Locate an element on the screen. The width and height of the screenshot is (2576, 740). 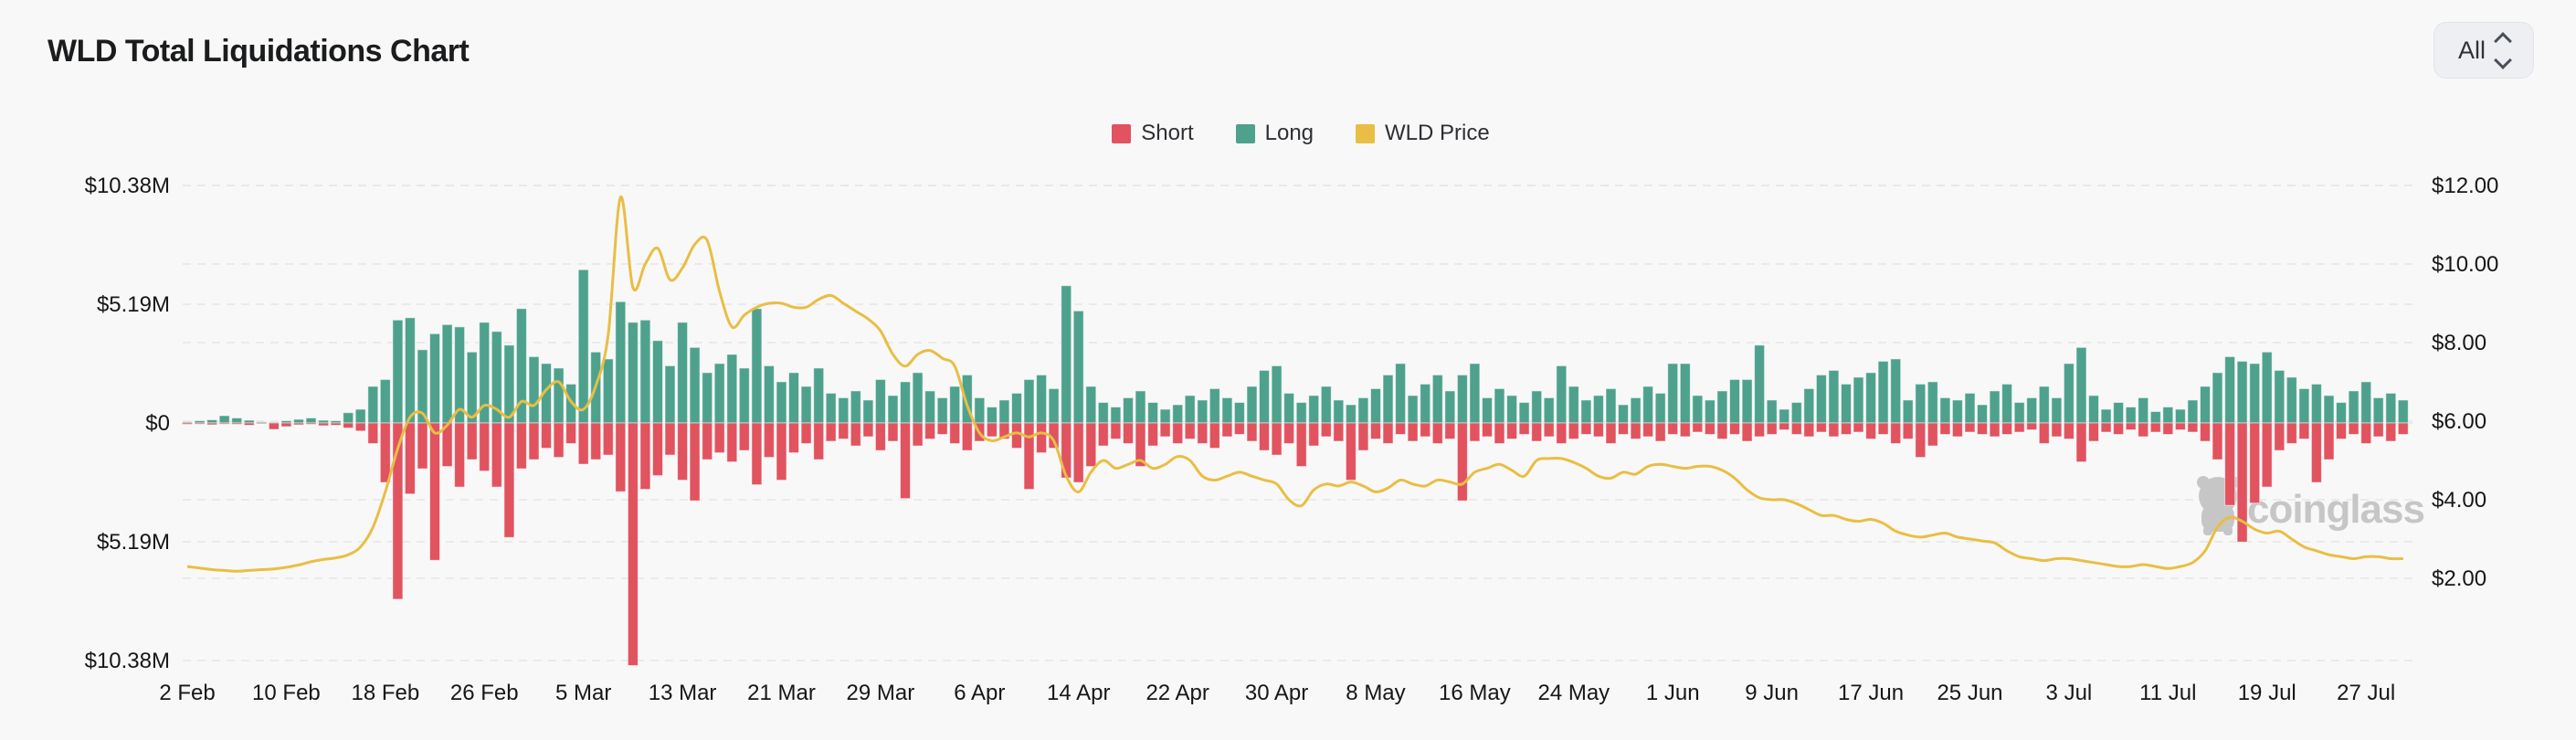
legend-item-wld-price: WLD Price is located at coordinates (1423, 133).